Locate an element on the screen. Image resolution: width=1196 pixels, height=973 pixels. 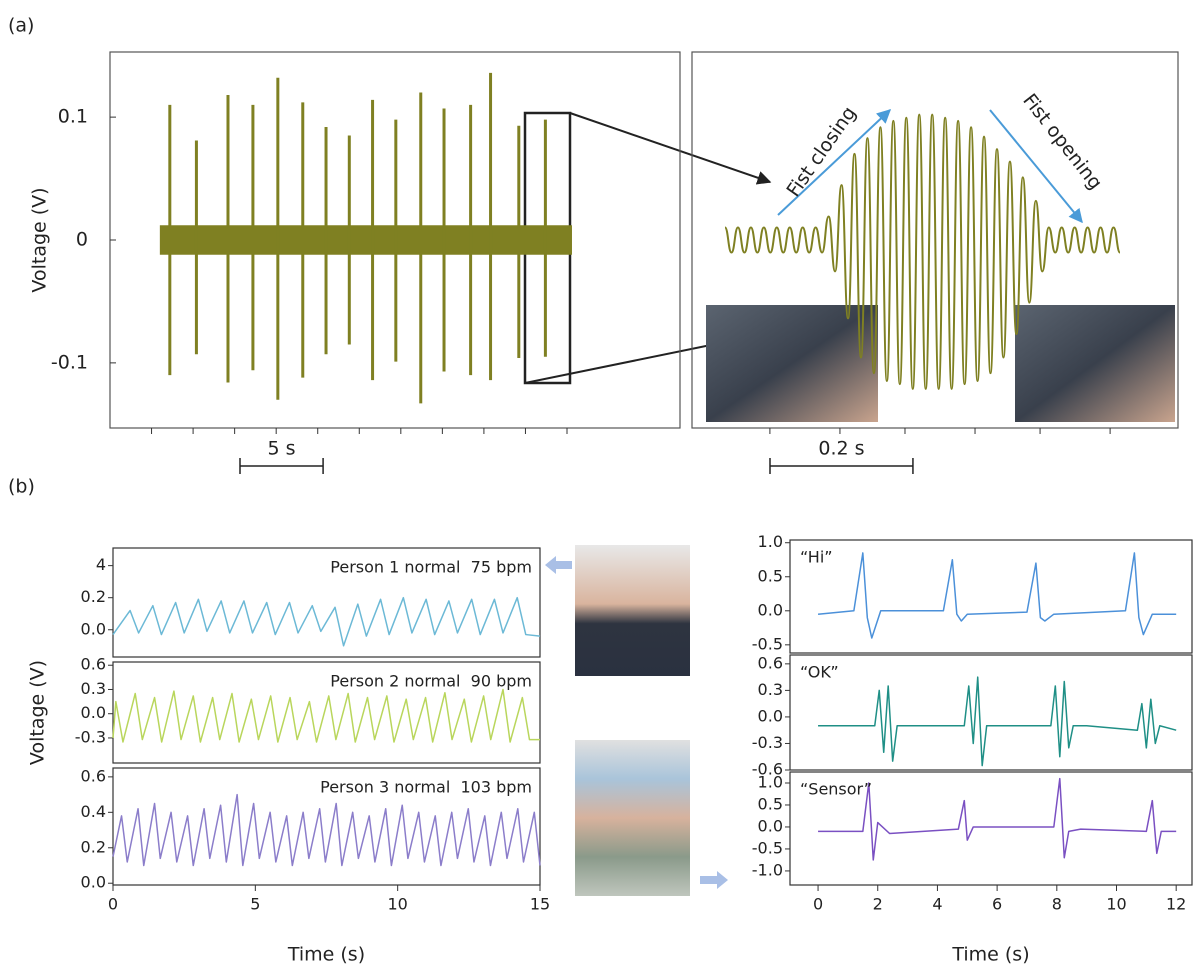
y-tick-label: 0.1 is located at coordinates (73, 117).